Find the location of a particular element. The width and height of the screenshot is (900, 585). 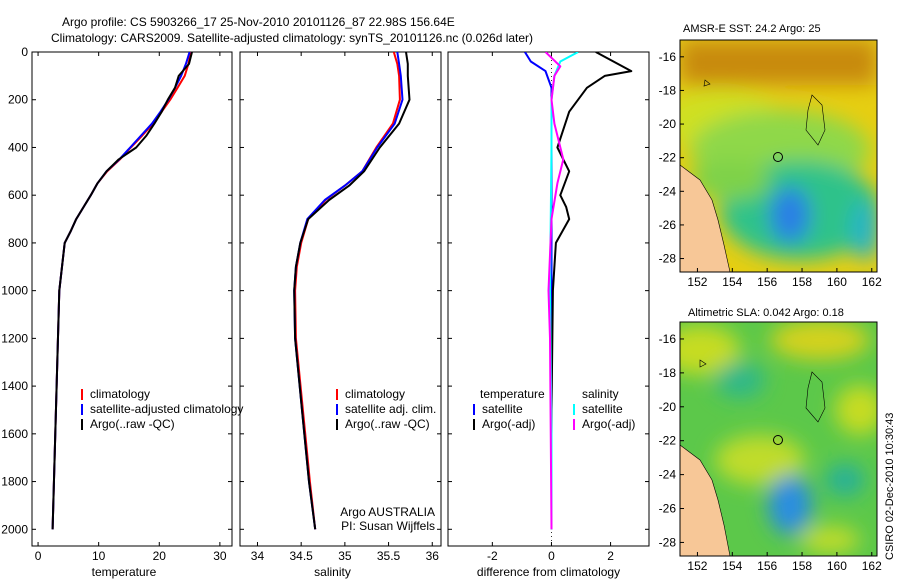

sla-argo-location is located at coordinates (778, 440).